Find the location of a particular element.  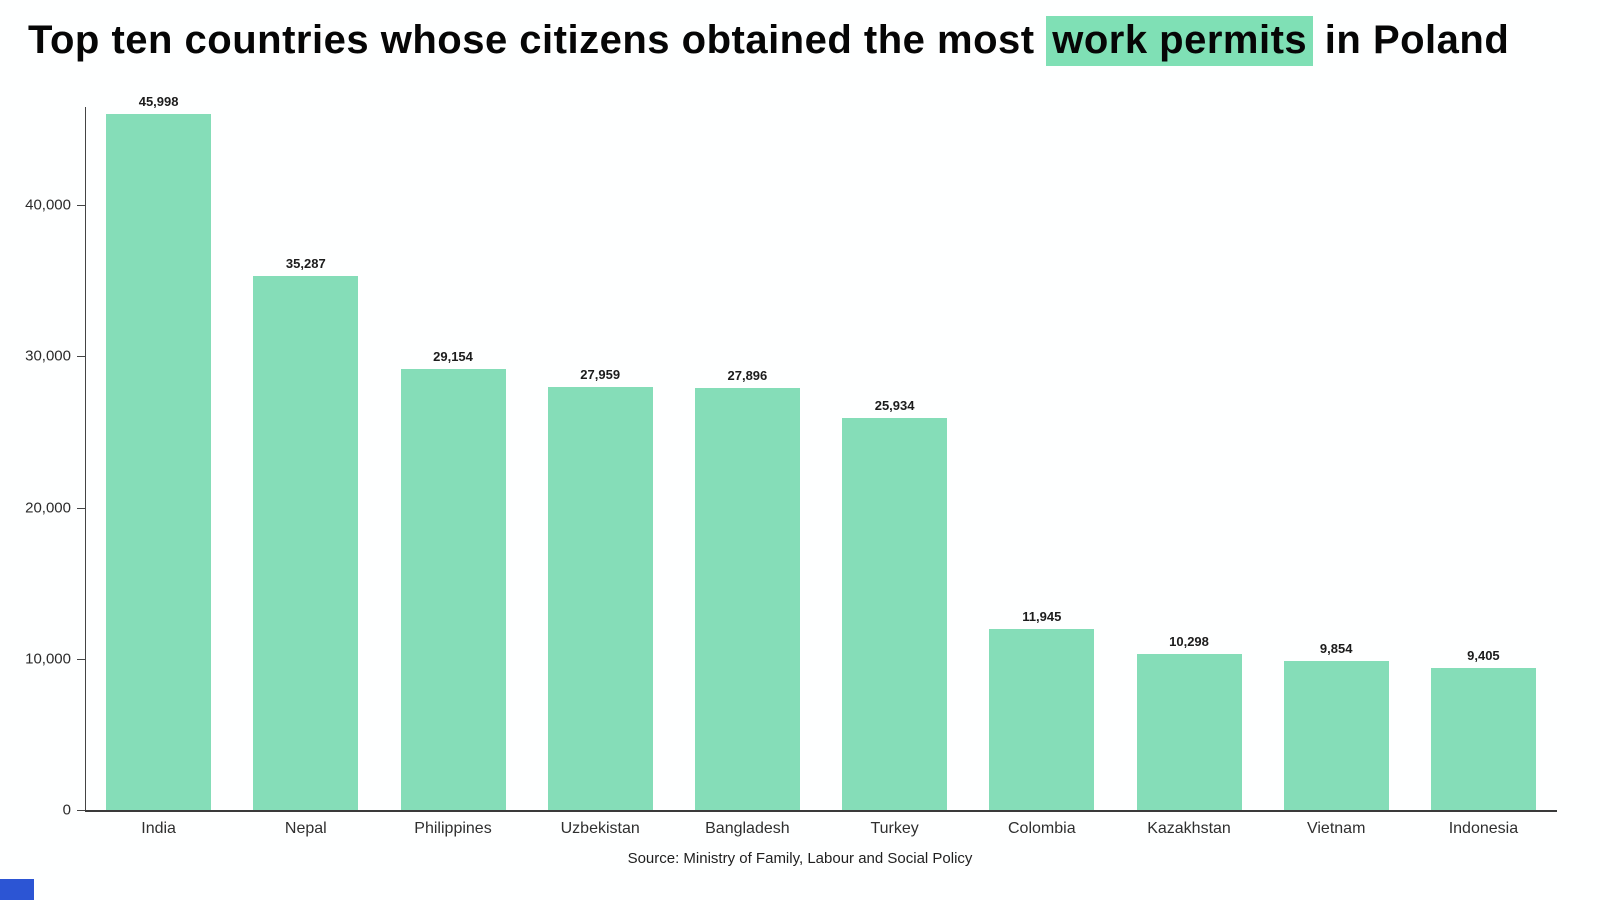

bar-philippines is located at coordinates (453, 589).